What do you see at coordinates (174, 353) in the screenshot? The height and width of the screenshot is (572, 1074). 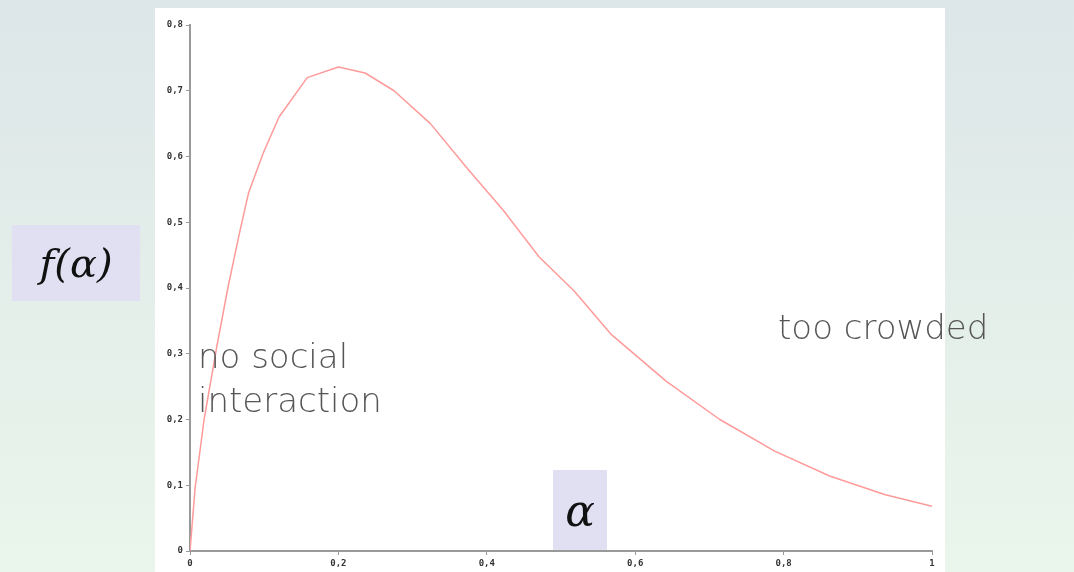 I see `y-tick-label: 0,3` at bounding box center [174, 353].